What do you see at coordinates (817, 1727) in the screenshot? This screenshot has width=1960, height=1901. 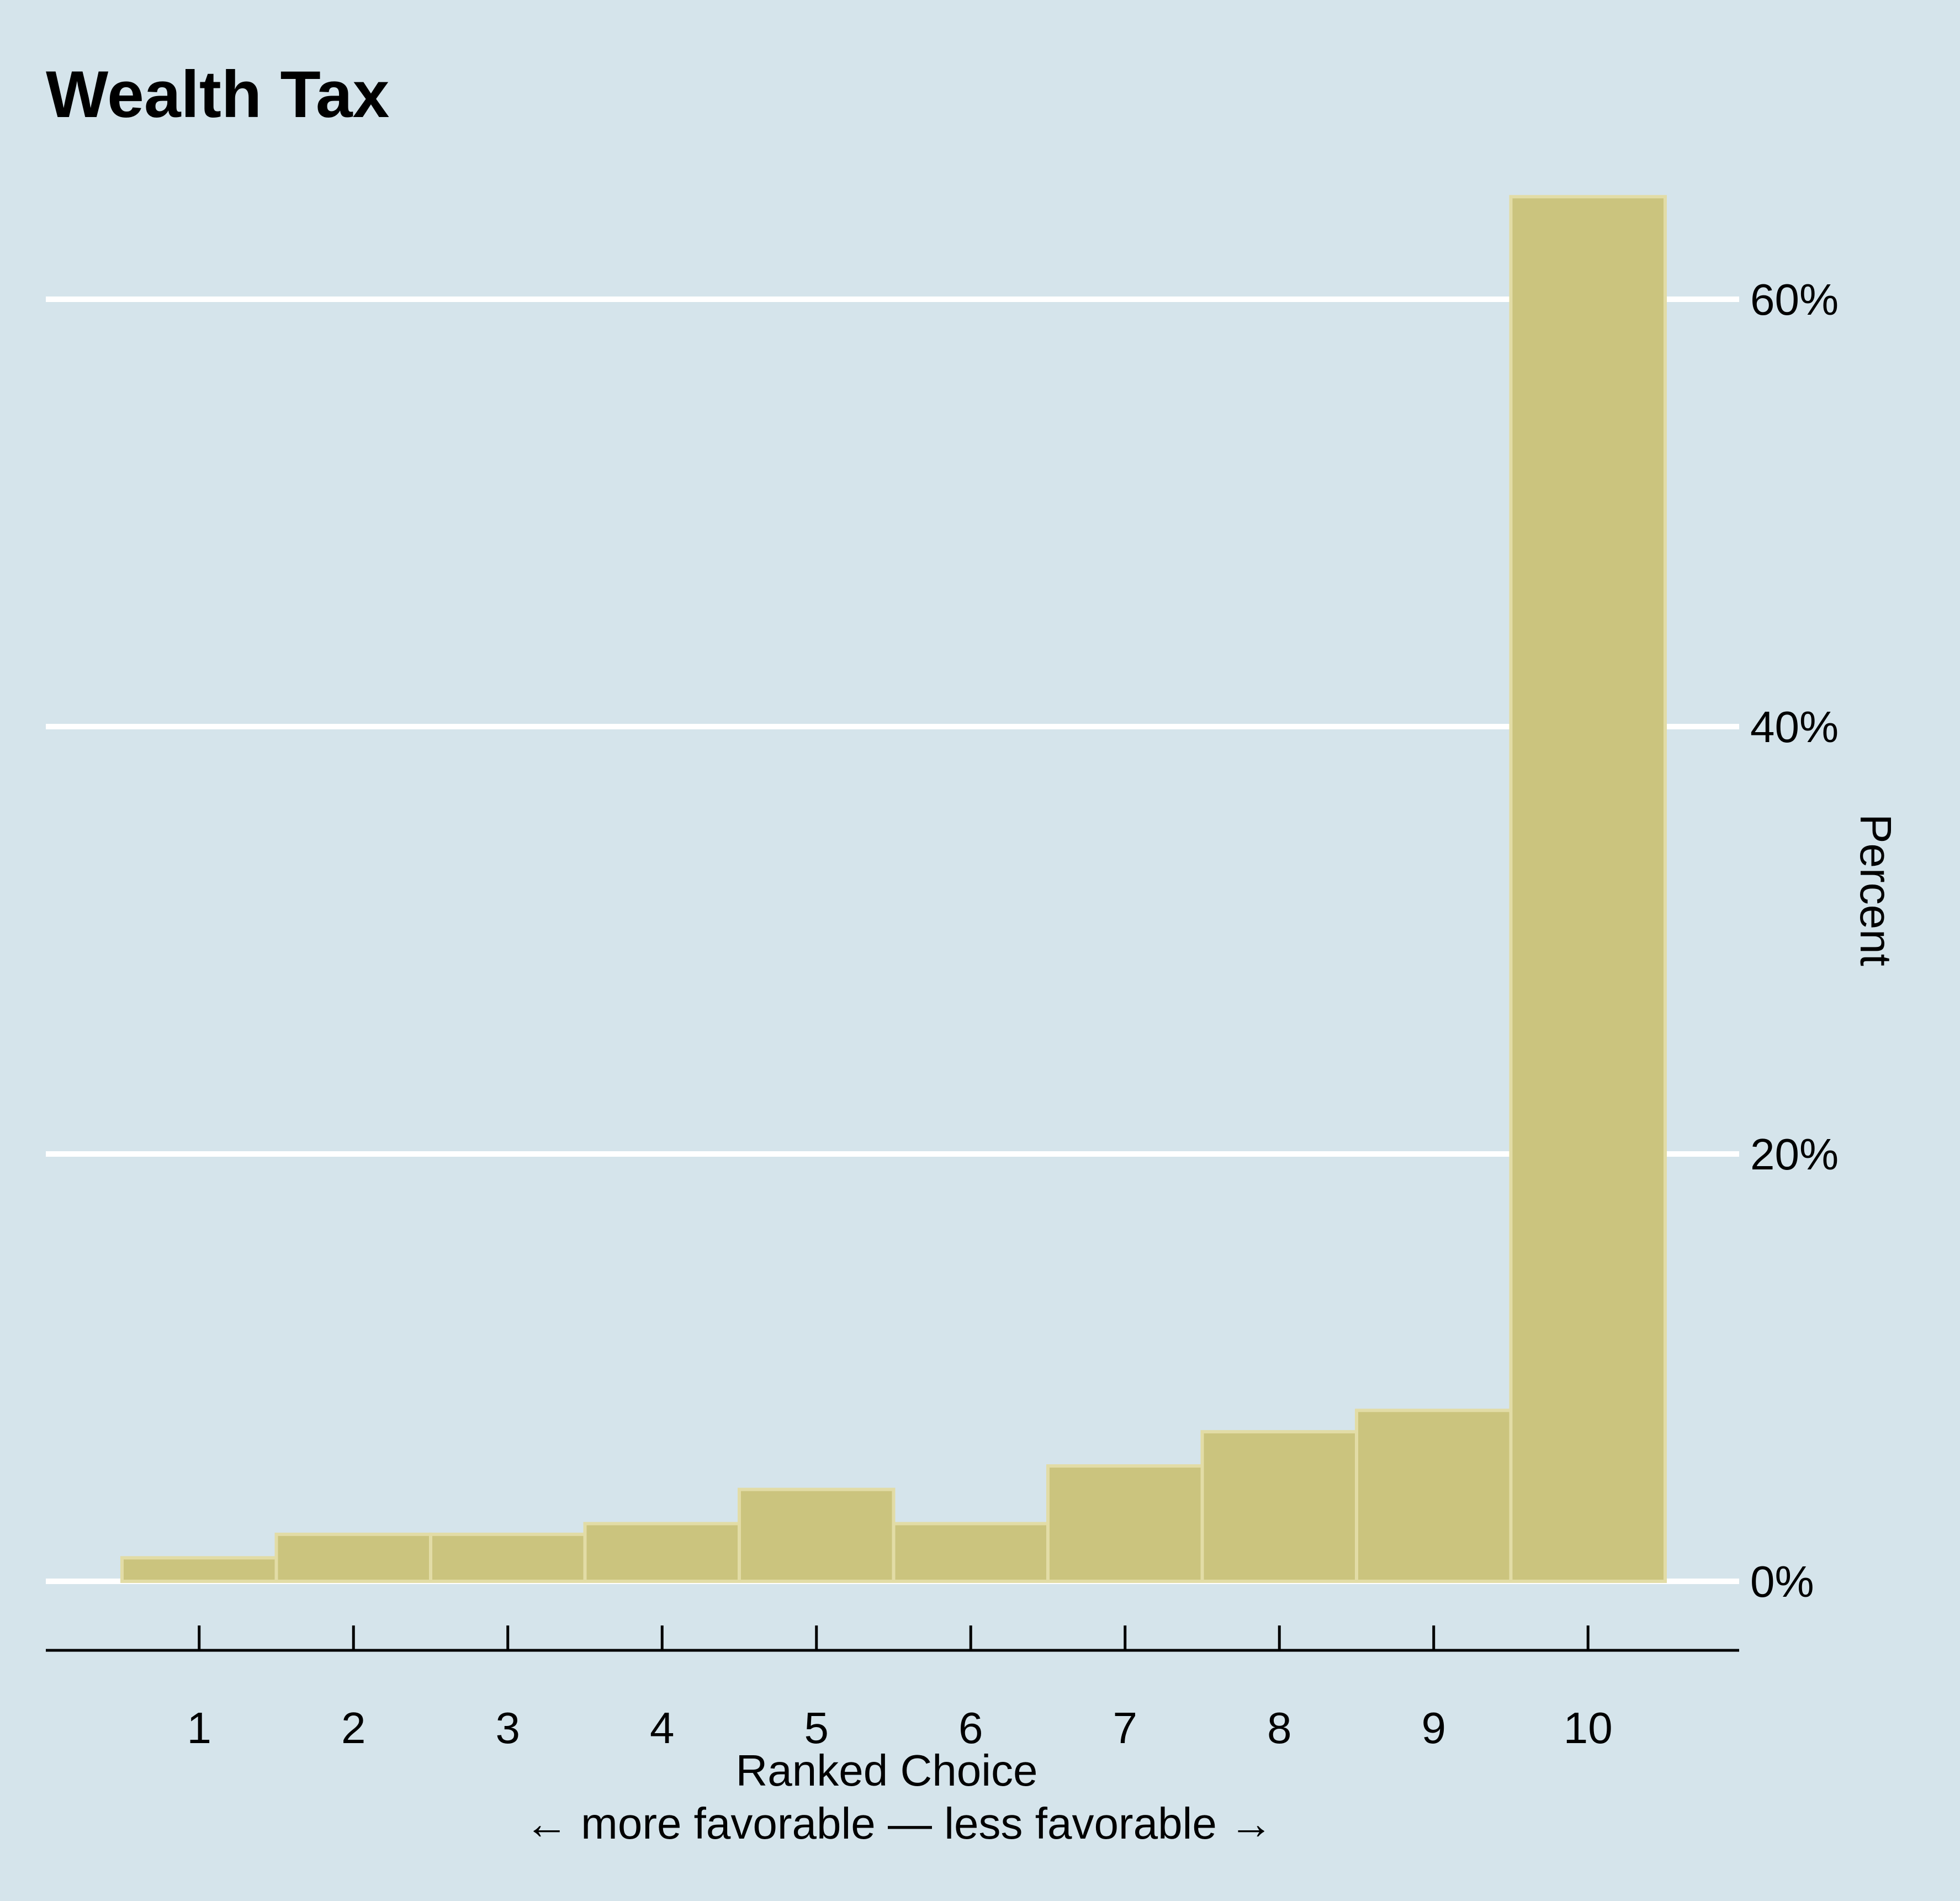 I see `x-tick-label: 5` at bounding box center [817, 1727].